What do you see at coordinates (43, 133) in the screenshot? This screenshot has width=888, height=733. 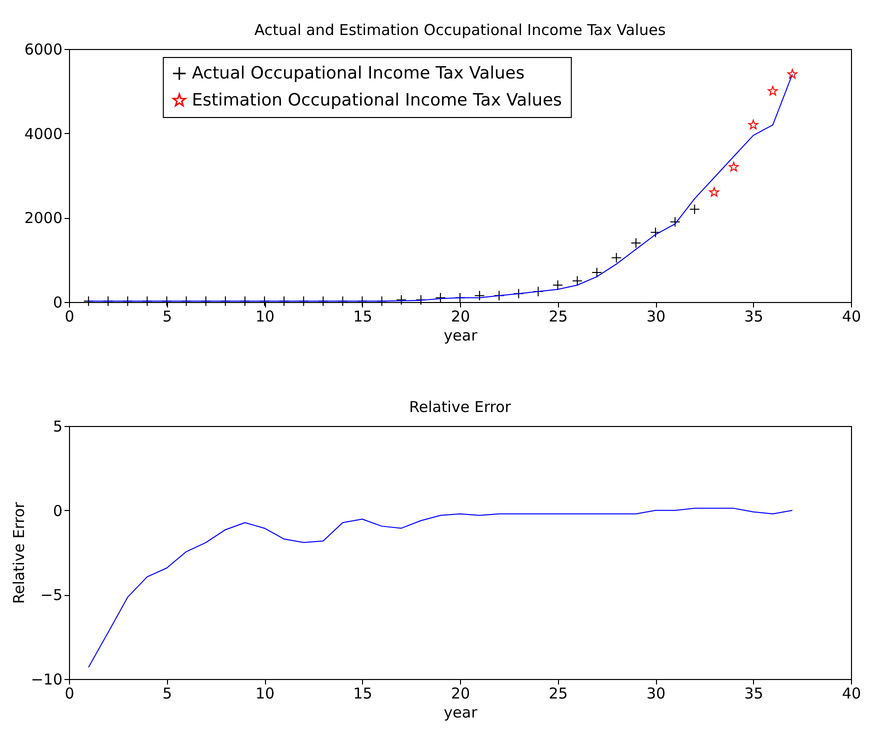 I see `y-tick-label: 4000` at bounding box center [43, 133].